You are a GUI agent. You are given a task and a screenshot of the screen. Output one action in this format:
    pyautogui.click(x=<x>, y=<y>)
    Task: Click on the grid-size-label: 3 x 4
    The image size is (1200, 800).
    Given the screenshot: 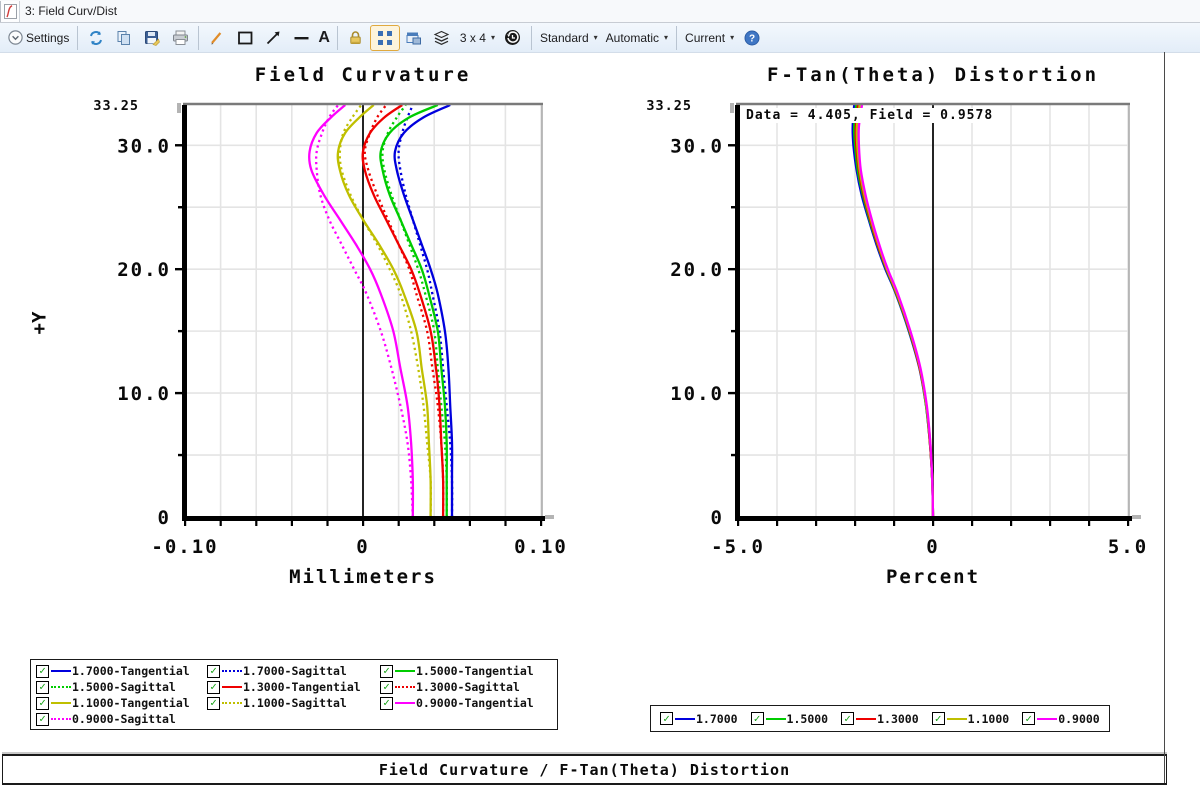 What is the action you would take?
    pyautogui.click(x=472, y=37)
    